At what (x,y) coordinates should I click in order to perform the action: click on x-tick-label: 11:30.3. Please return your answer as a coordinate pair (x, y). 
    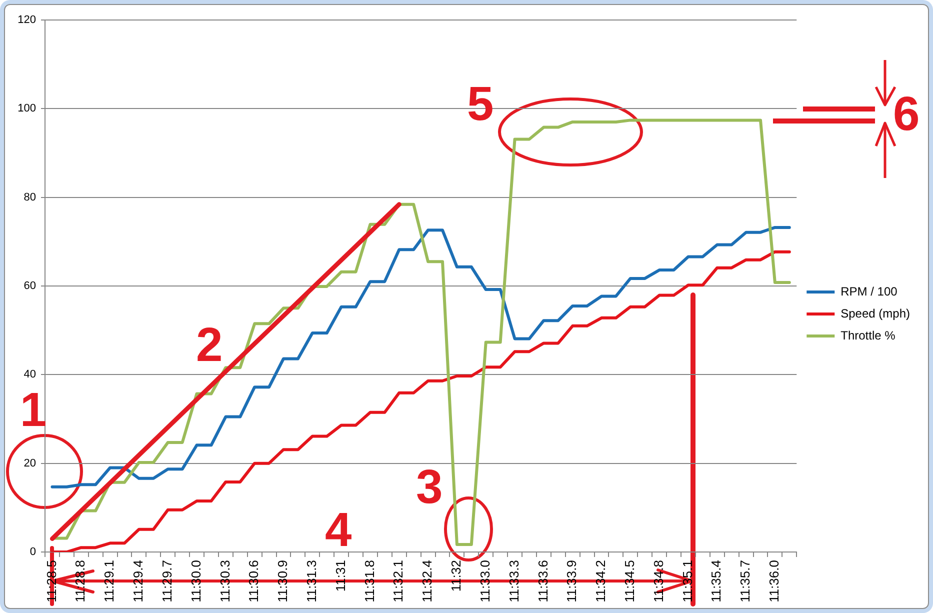
    Looking at the image, I should click on (224, 581).